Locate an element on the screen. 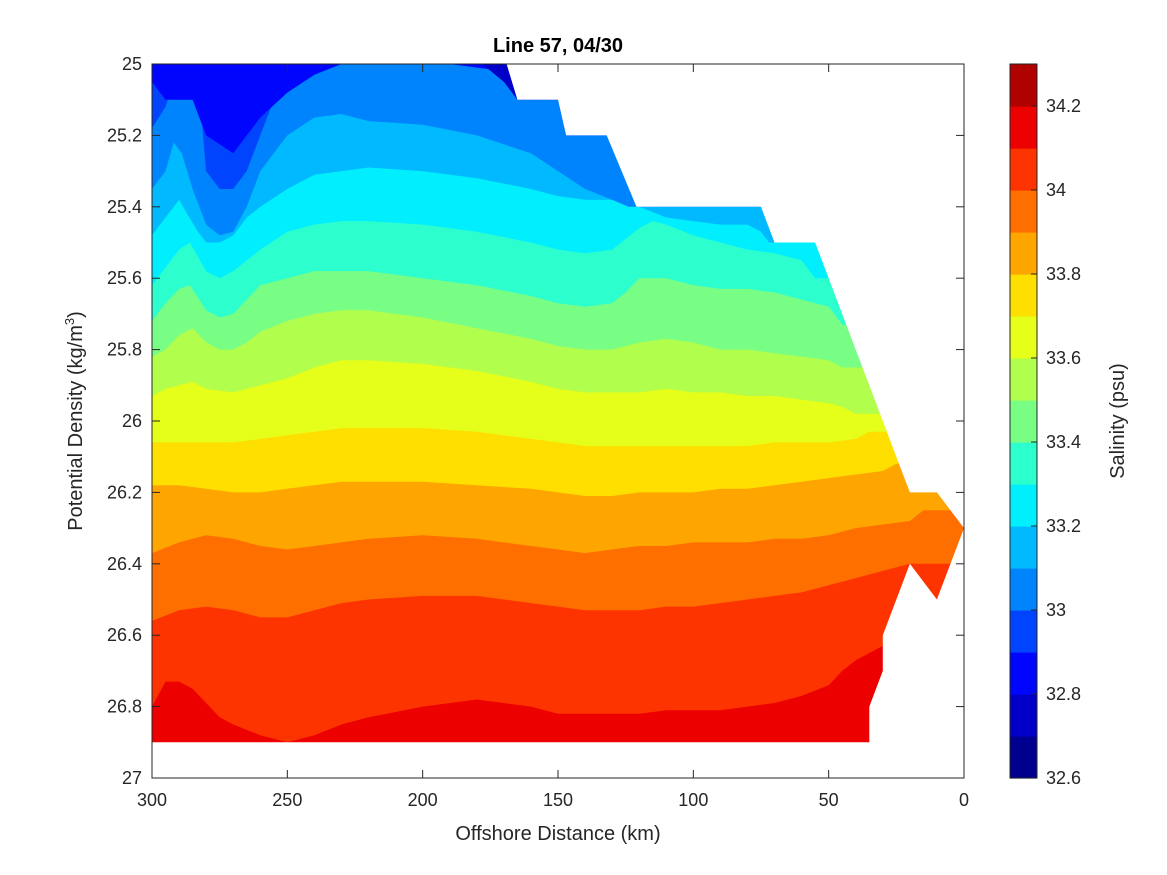 The height and width of the screenshot is (875, 1167). y-tick-label: 26.4 is located at coordinates (124, 564).